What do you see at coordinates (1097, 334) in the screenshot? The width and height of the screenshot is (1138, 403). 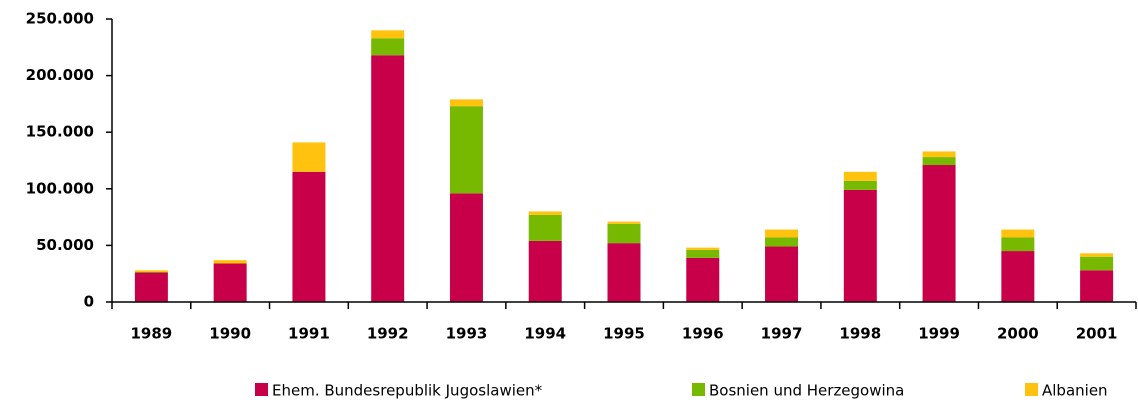 I see `x-tick-label: 2001` at bounding box center [1097, 334].